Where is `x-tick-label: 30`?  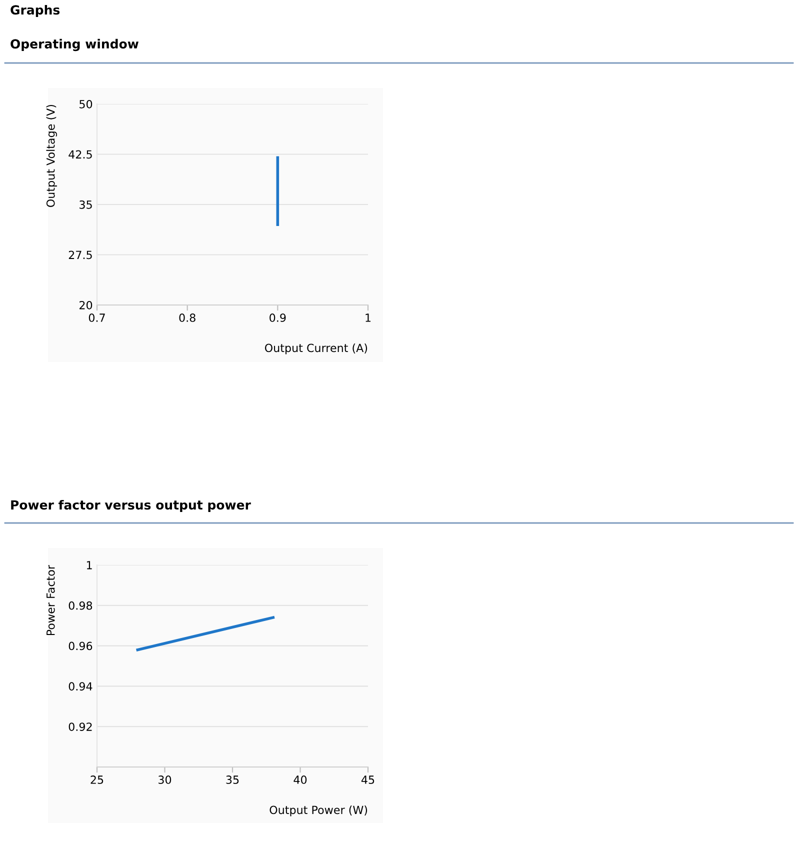 x-tick-label: 30 is located at coordinates (165, 780).